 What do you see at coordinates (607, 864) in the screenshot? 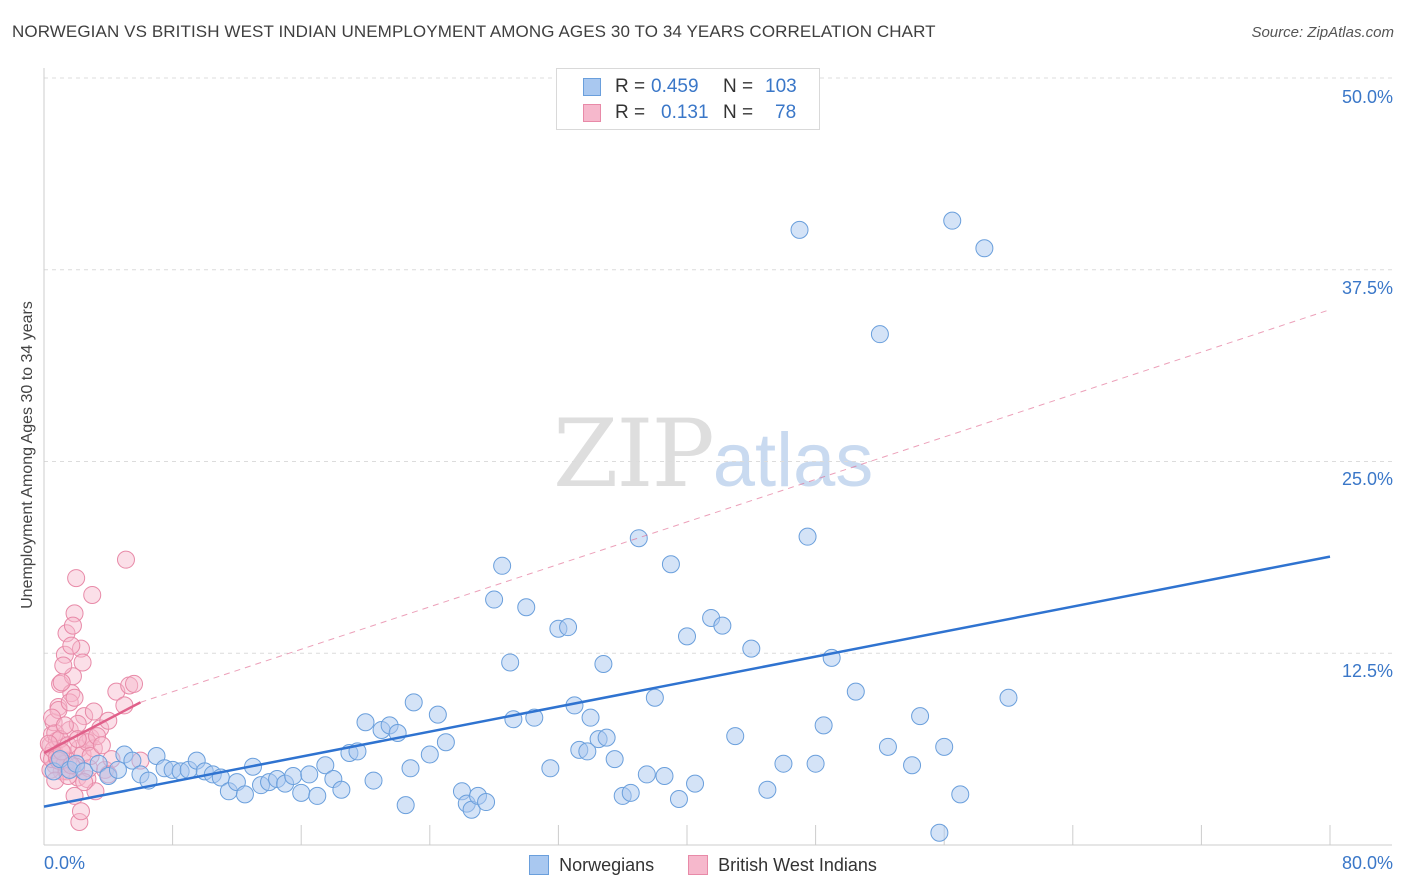
I see `legend-label: Norwegians` at bounding box center [607, 864].